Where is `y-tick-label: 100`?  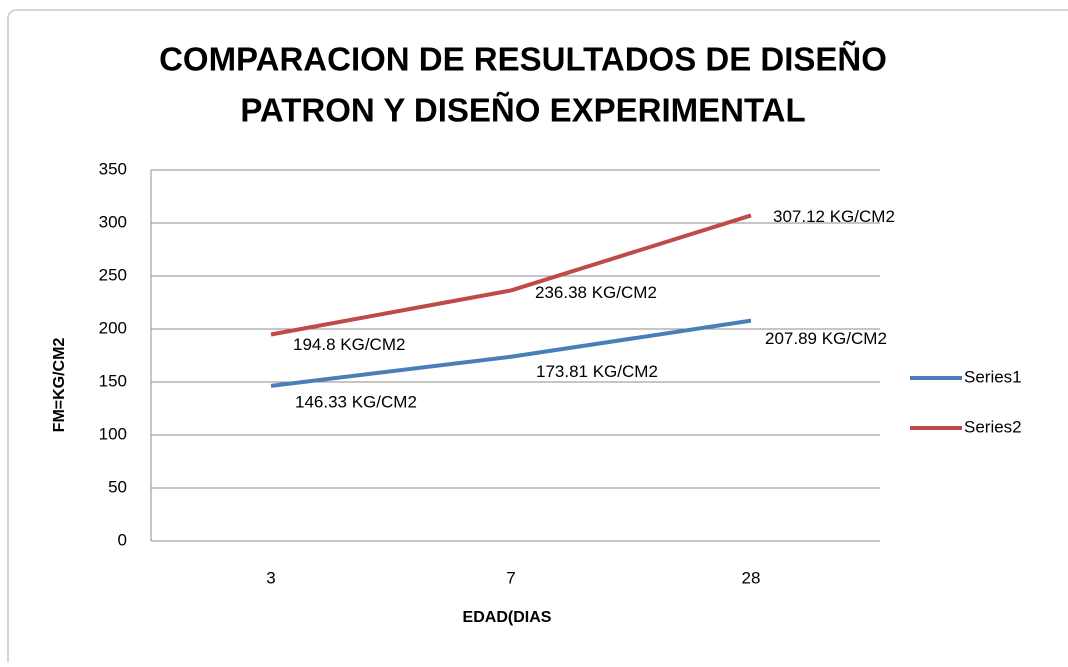
y-tick-label: 100 is located at coordinates (113, 433).